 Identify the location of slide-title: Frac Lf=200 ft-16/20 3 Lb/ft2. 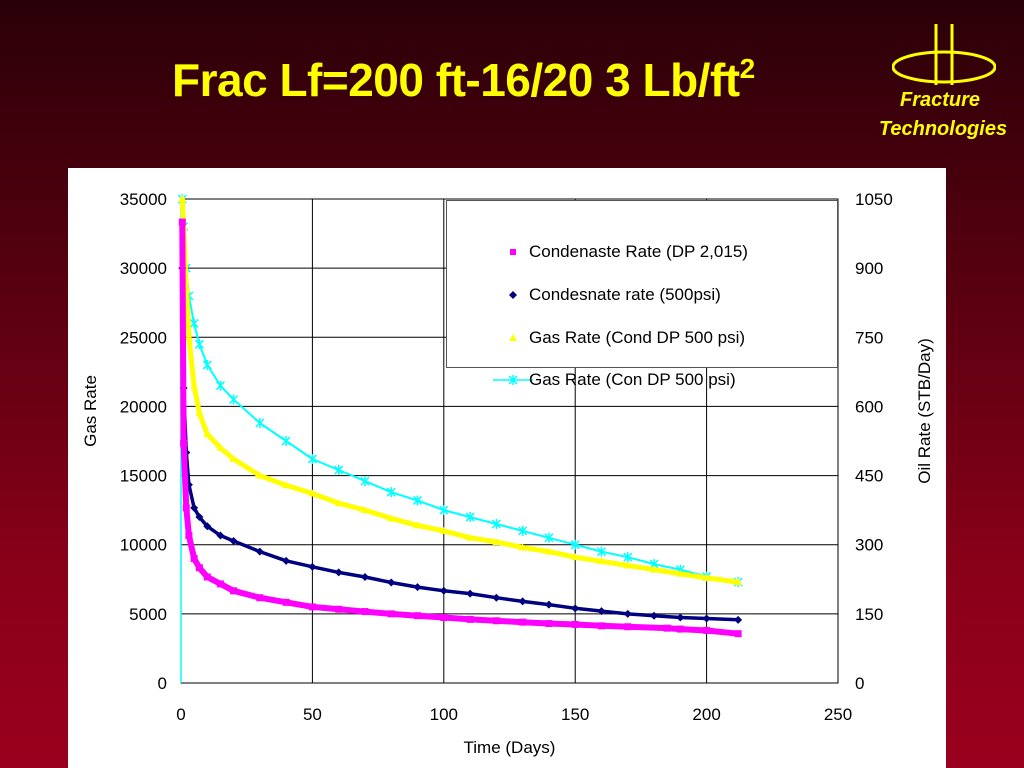
(463, 80).